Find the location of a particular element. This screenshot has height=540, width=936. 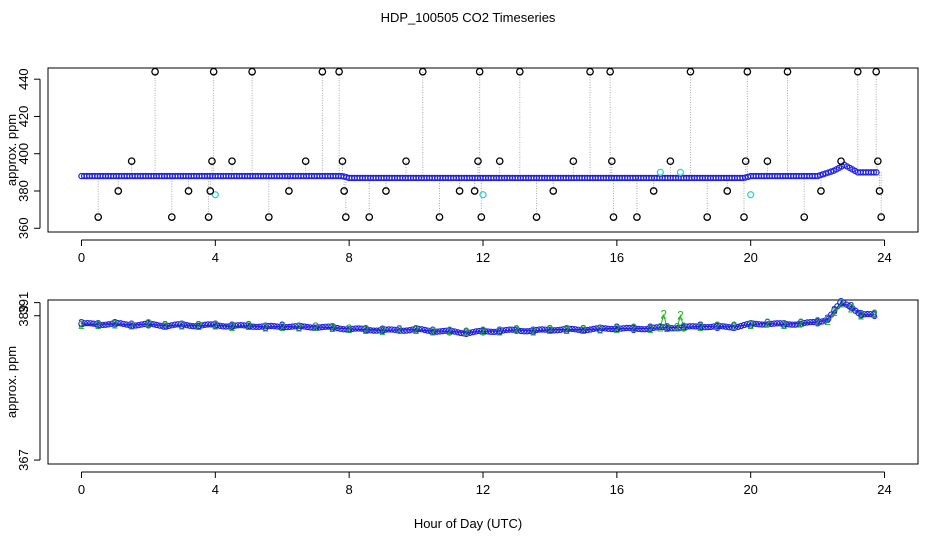

top-y-axis-label: approx. ppm is located at coordinates (11, 150).